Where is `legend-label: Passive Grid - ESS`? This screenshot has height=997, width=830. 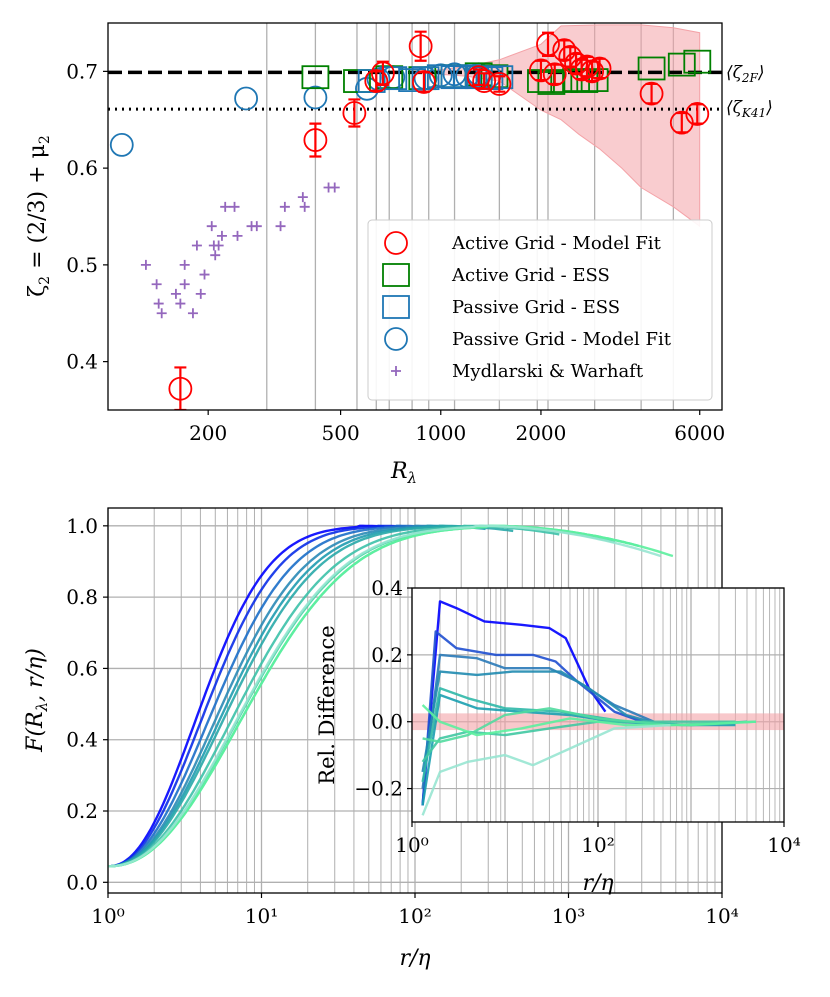
legend-label: Passive Grid - ESS is located at coordinates (536, 307).